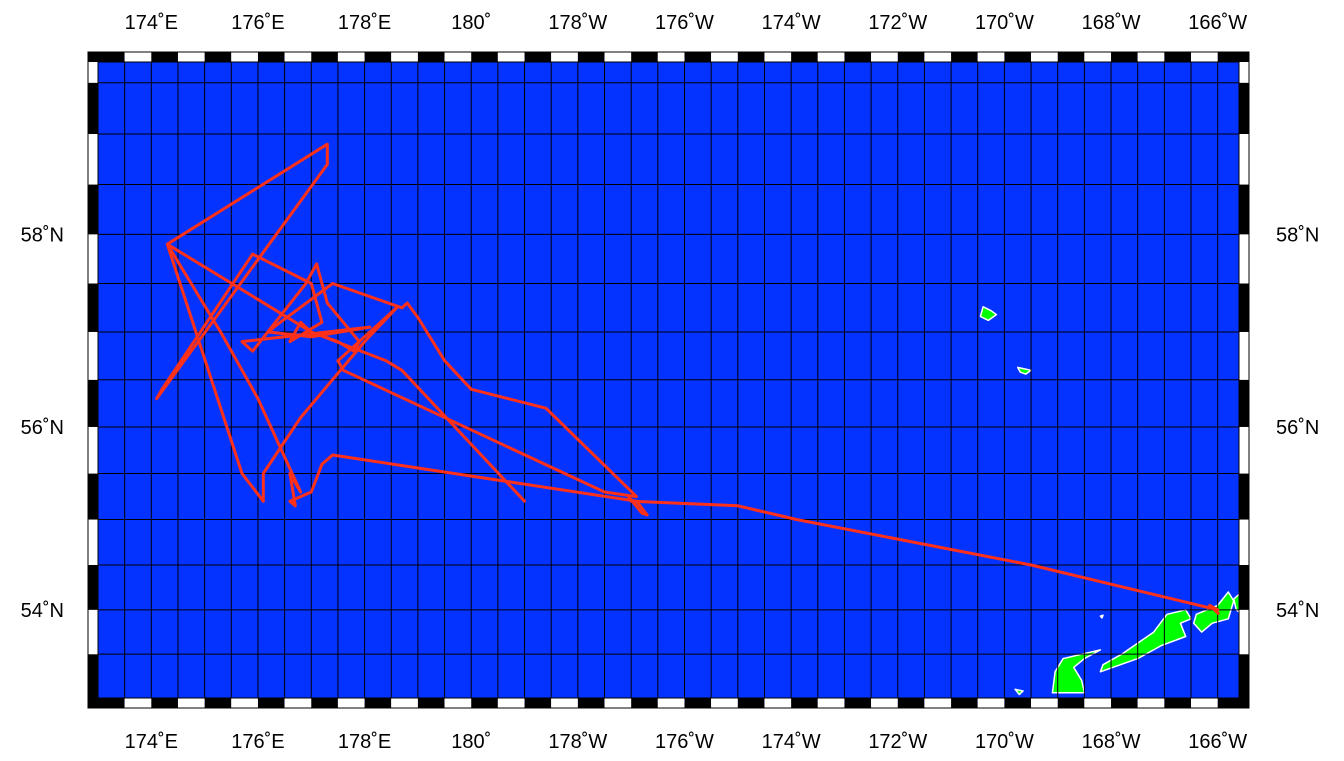  Describe the element at coordinates (791, 742) in the screenshot. I see `lon-tick-label-bottom: 174˚W` at that location.